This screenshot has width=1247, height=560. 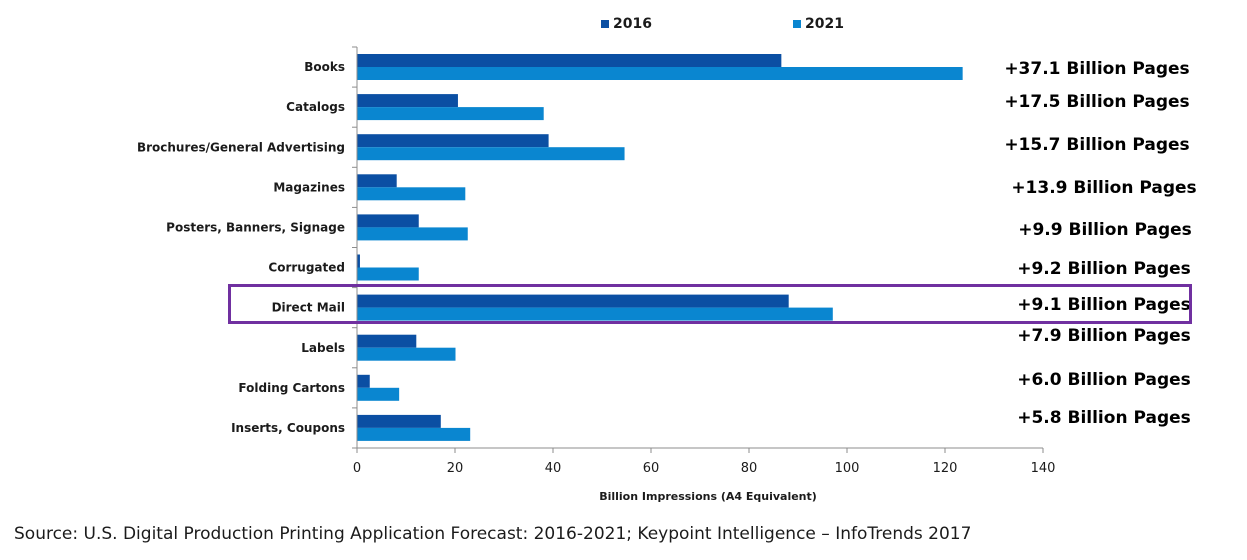 I want to click on bar-2016-inserts-coupons, so click(x=399, y=421).